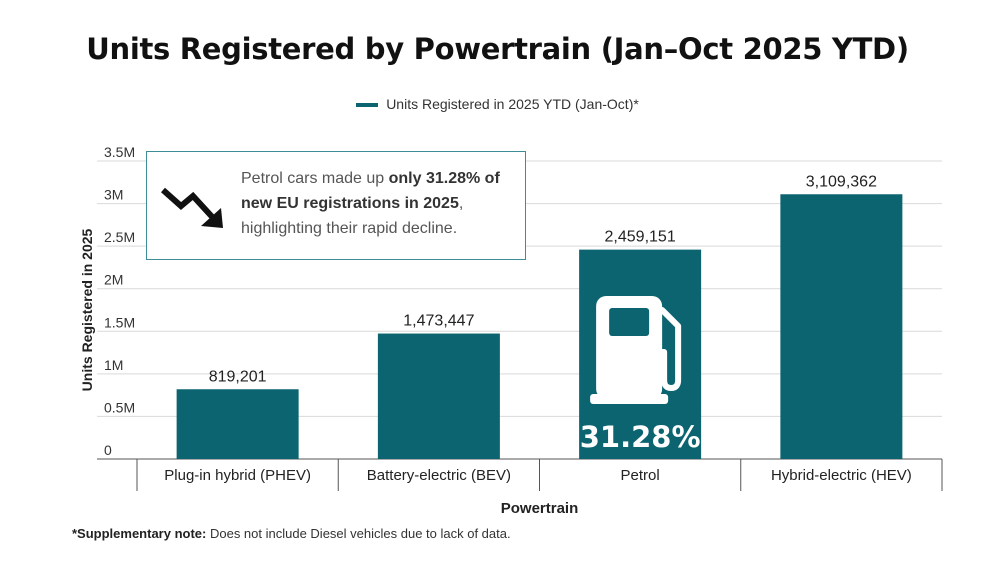 This screenshot has height=569, width=995. Describe the element at coordinates (512, 104) in the screenshot. I see `legend-label: Units Registered in 2025 YTD (Jan-Oct)*` at that location.